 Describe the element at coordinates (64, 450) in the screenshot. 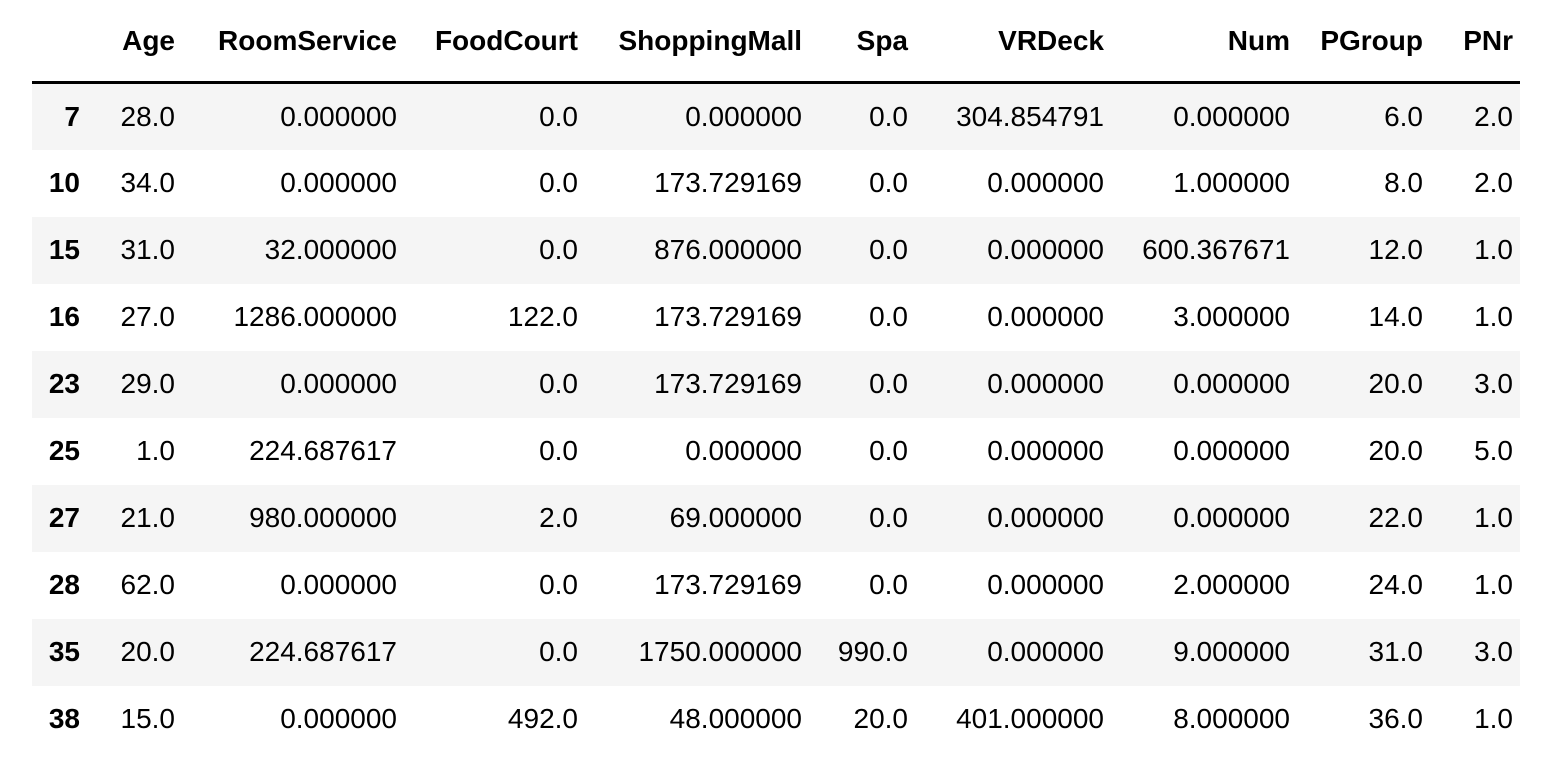

I see `row-index: 25` at that location.